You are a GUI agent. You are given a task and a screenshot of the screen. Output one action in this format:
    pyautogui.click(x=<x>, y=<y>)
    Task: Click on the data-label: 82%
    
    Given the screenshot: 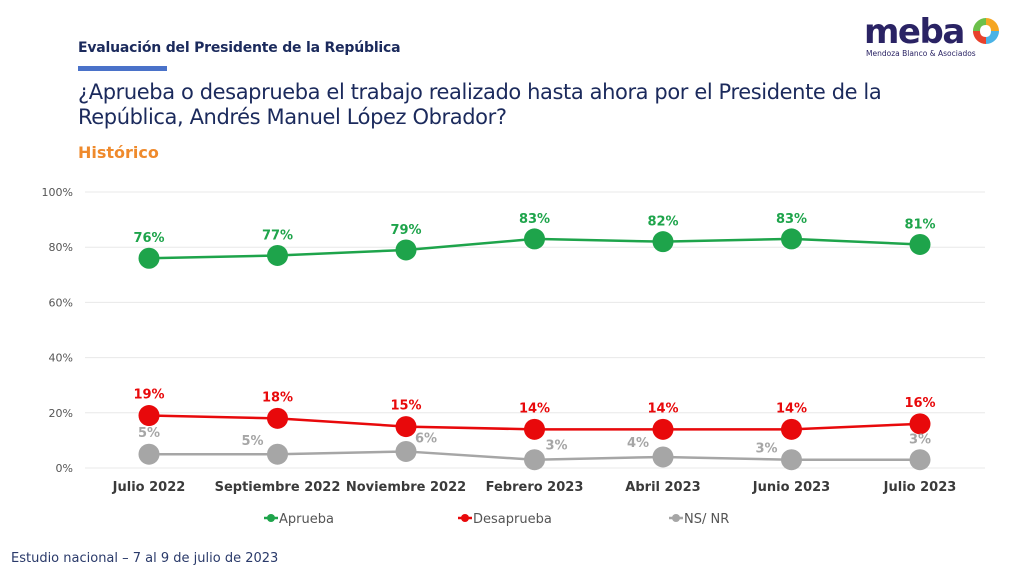 What is the action you would take?
    pyautogui.click(x=662, y=222)
    